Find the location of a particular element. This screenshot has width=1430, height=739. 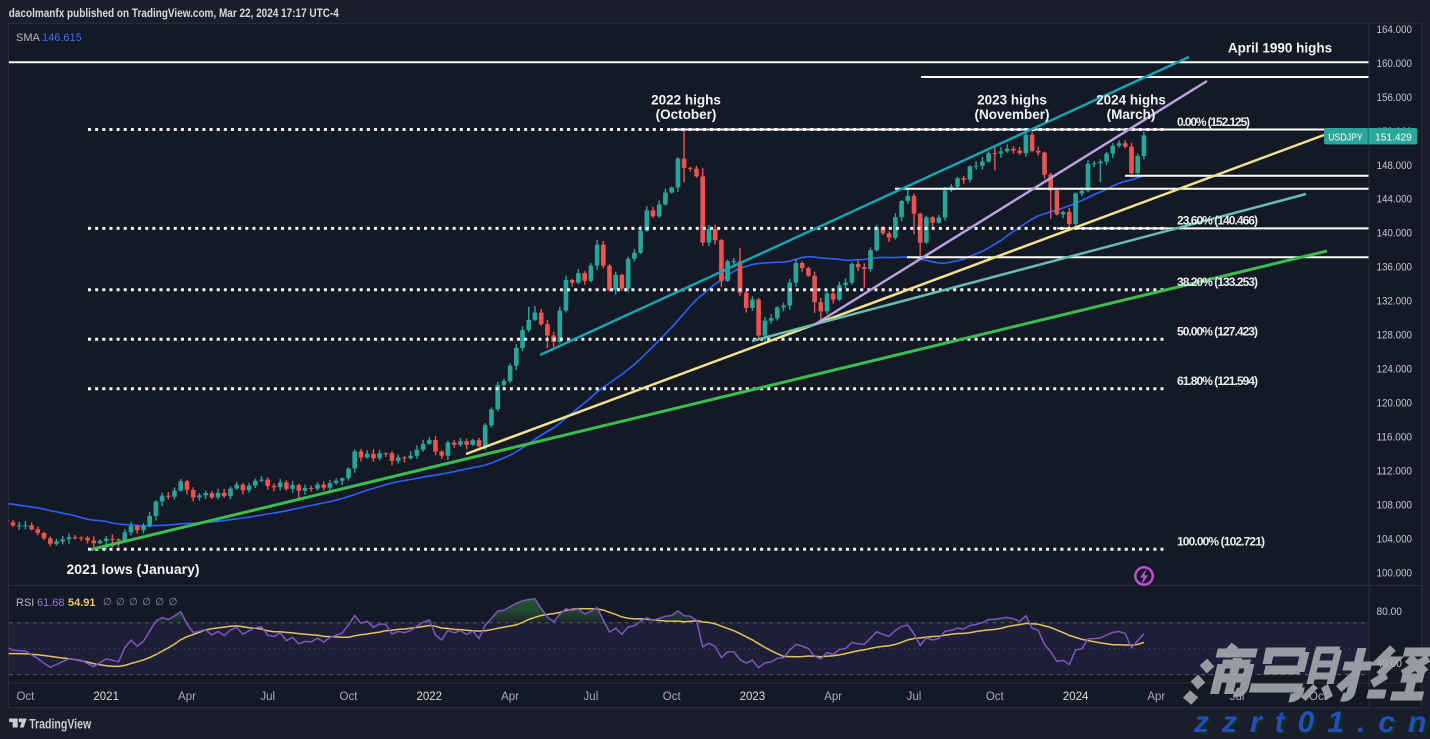

svg-text: 148.000 is located at coordinates (1395, 166).